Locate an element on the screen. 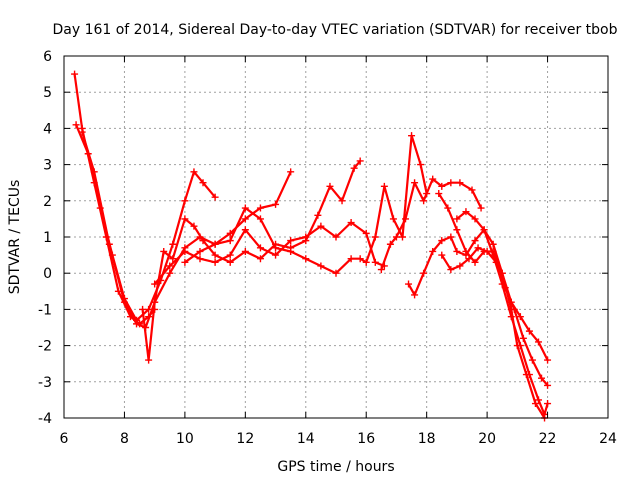 Image resolution: width=640 pixels, height=480 pixels. x-tick-label: 18 is located at coordinates (427, 439).